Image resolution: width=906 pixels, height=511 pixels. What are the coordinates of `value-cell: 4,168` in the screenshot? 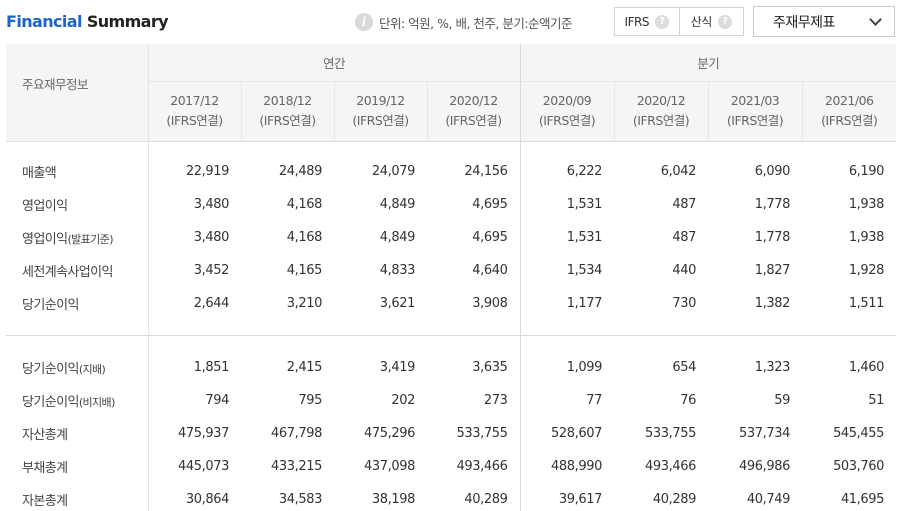 It's located at (304, 237).